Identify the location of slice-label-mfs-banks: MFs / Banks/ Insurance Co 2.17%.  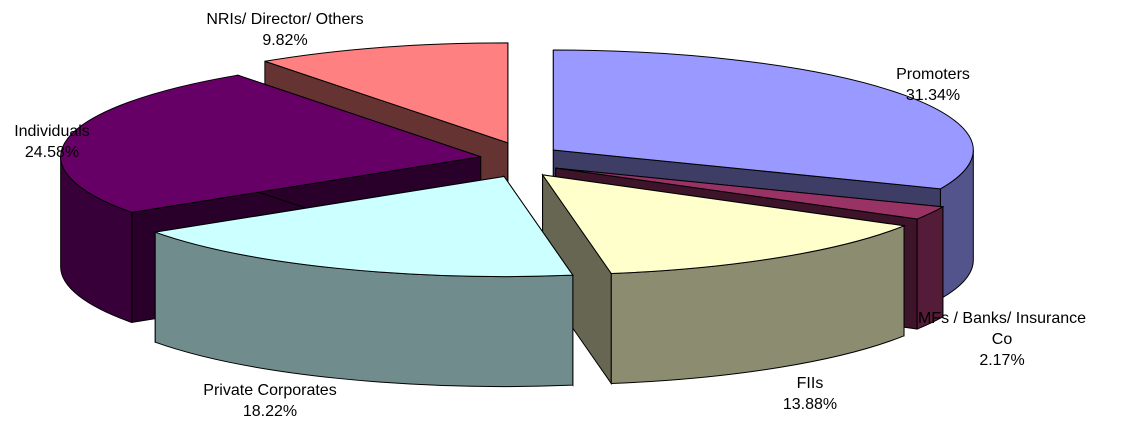
(1002, 339).